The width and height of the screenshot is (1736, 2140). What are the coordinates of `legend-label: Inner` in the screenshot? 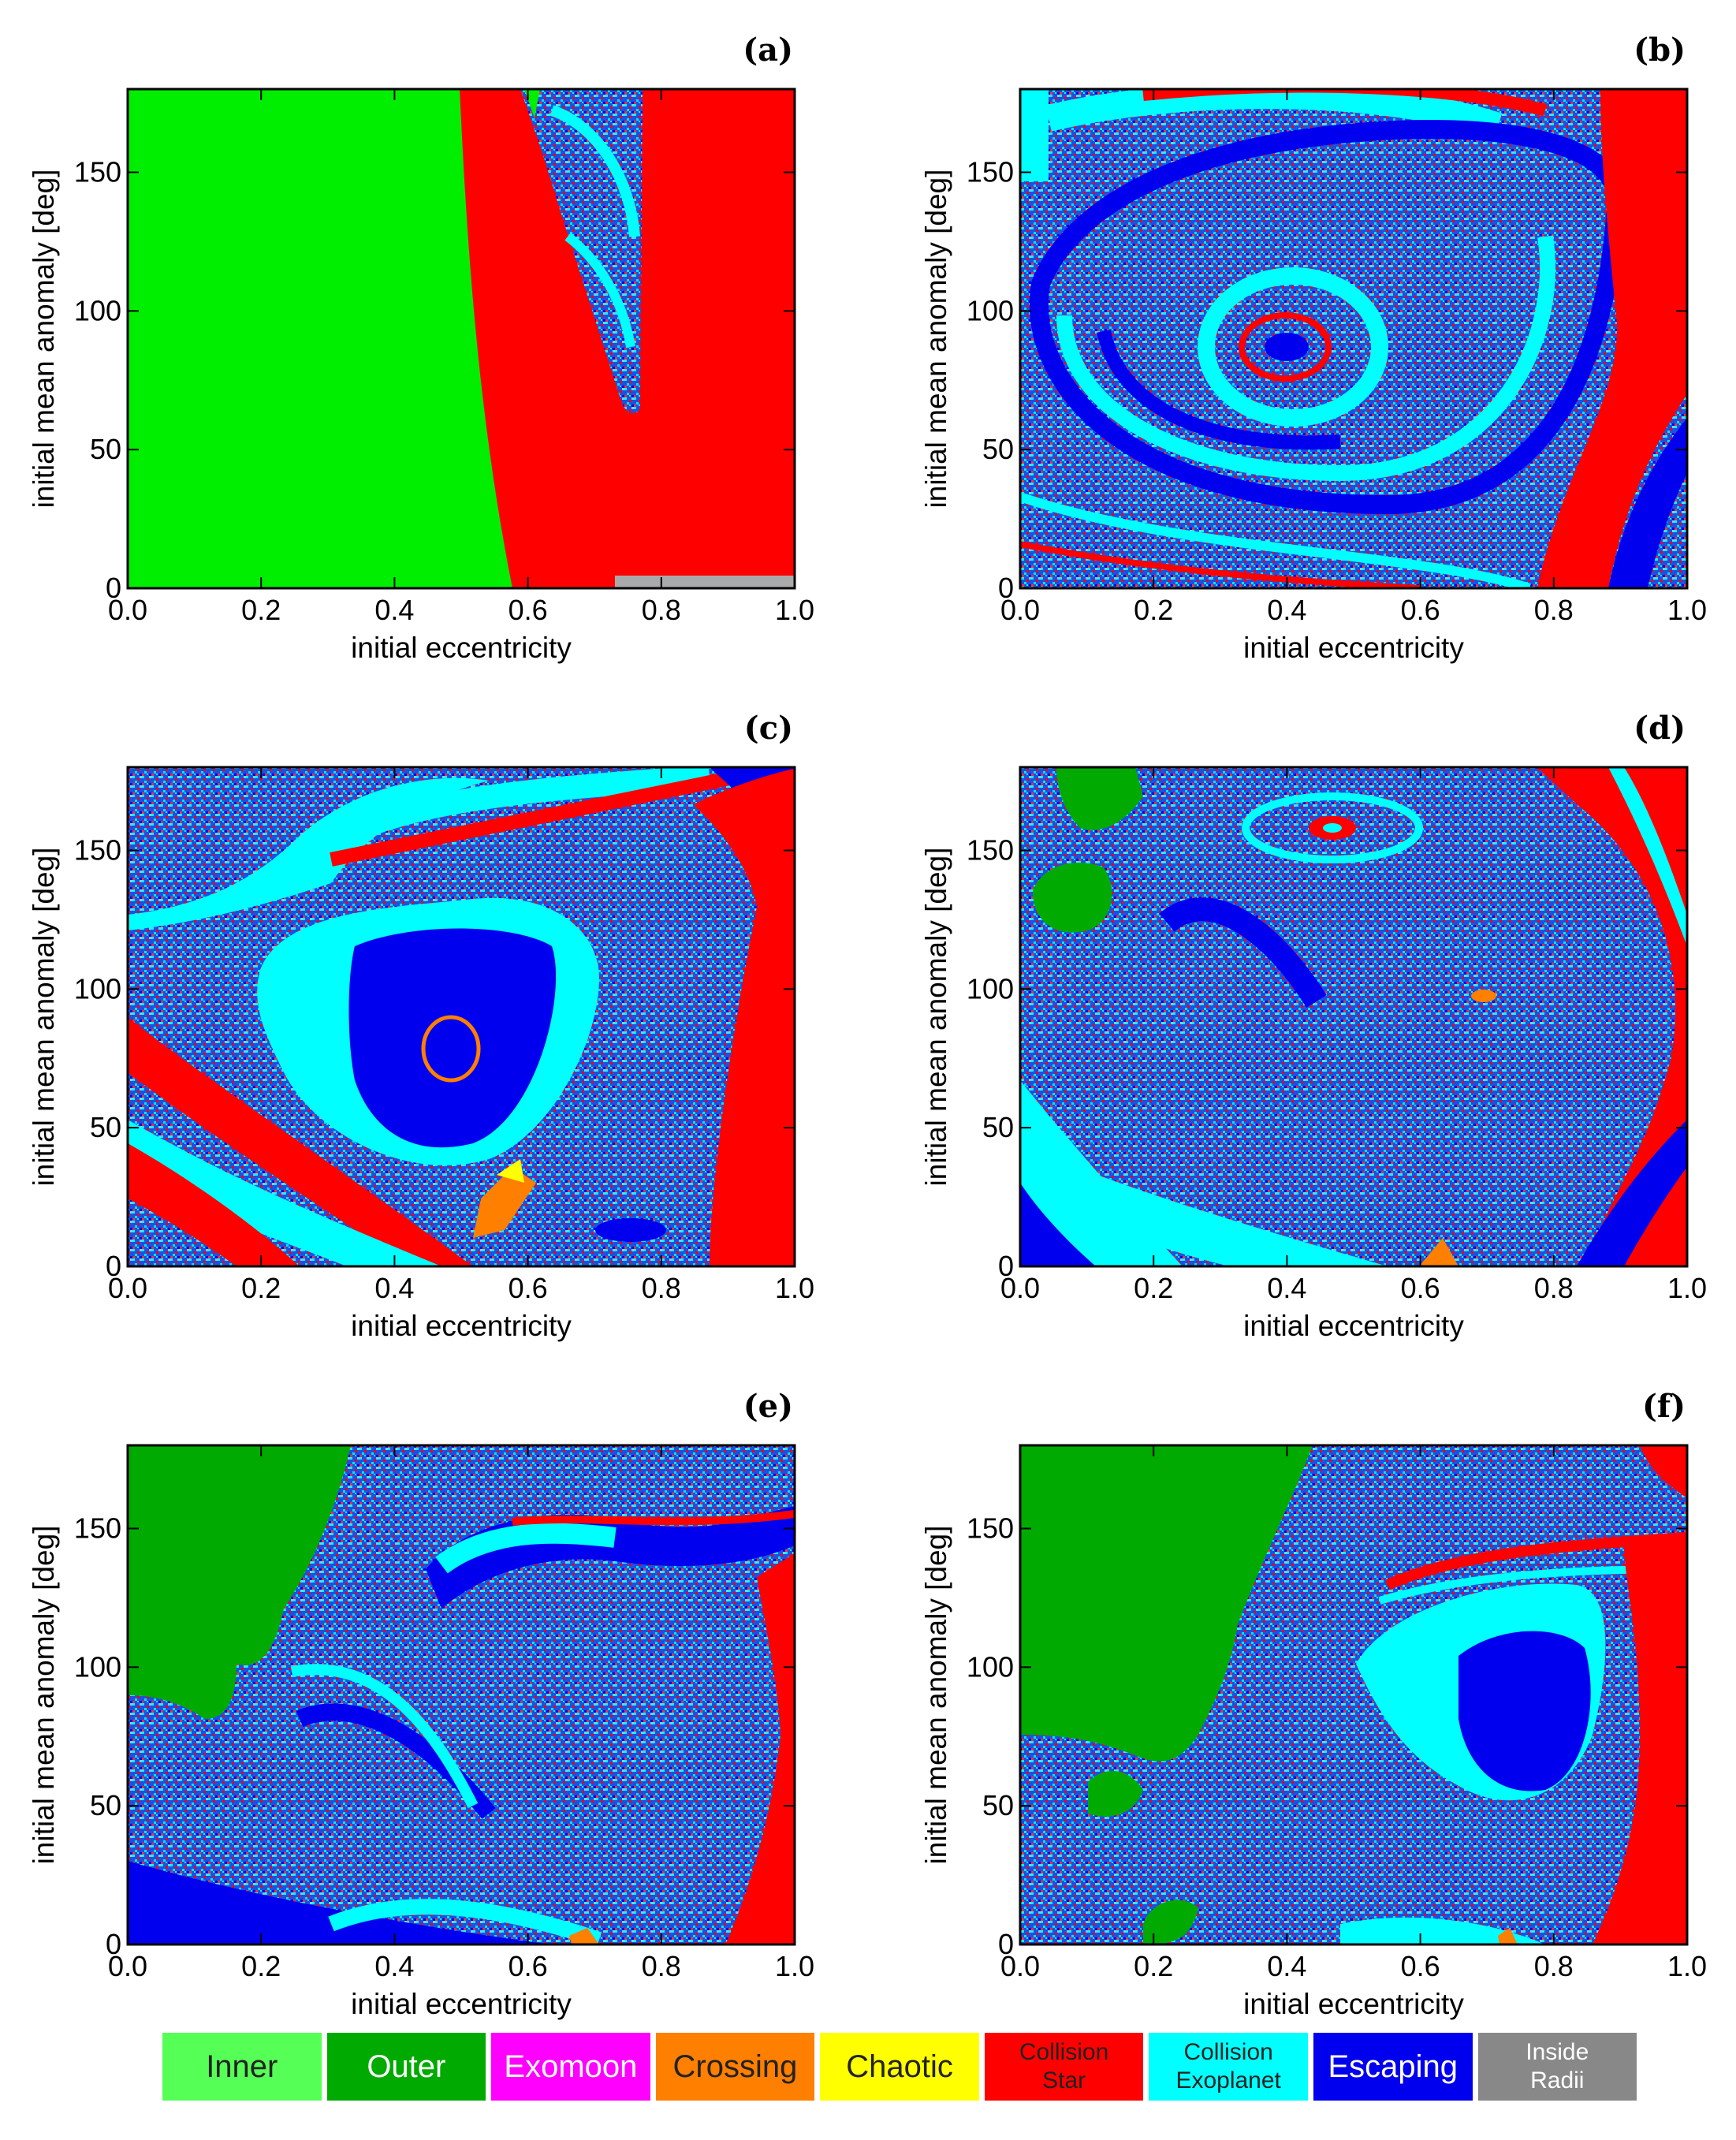 It's located at (242, 2066).